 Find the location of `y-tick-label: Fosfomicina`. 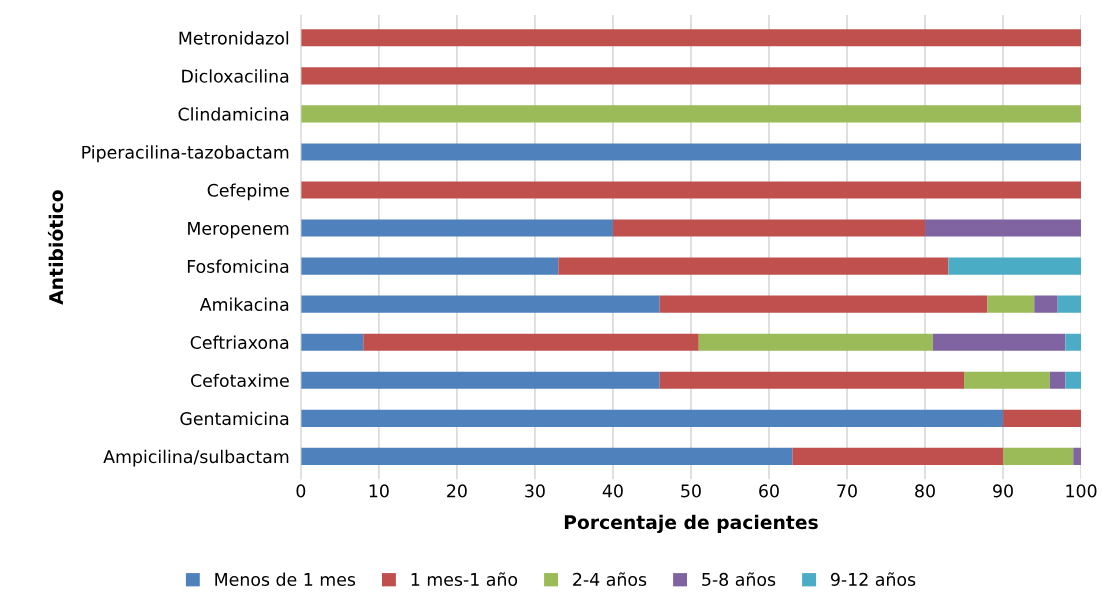

y-tick-label: Fosfomicina is located at coordinates (238, 266).